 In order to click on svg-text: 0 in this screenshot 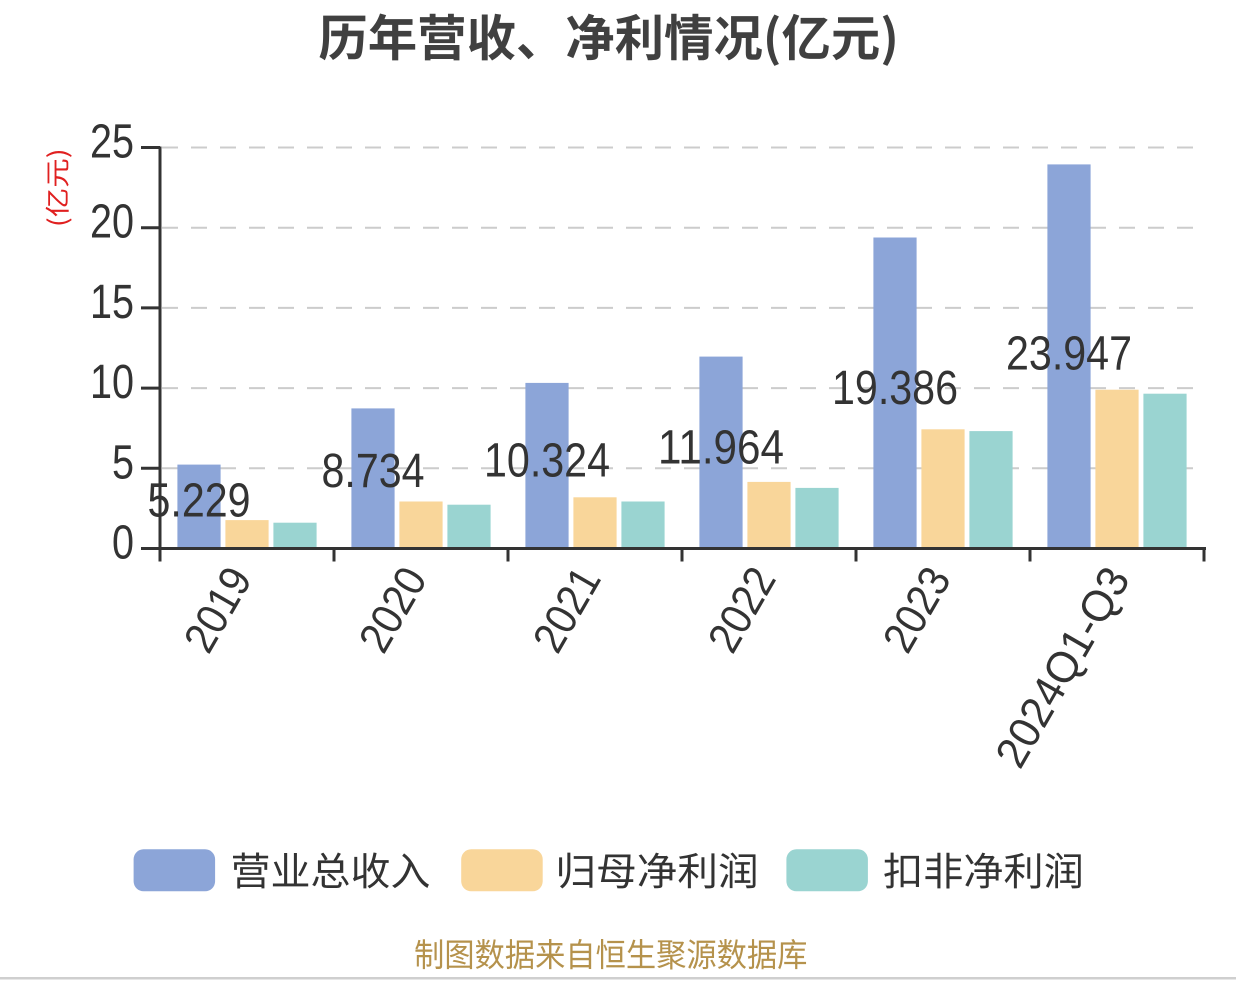, I will do `click(123, 543)`.